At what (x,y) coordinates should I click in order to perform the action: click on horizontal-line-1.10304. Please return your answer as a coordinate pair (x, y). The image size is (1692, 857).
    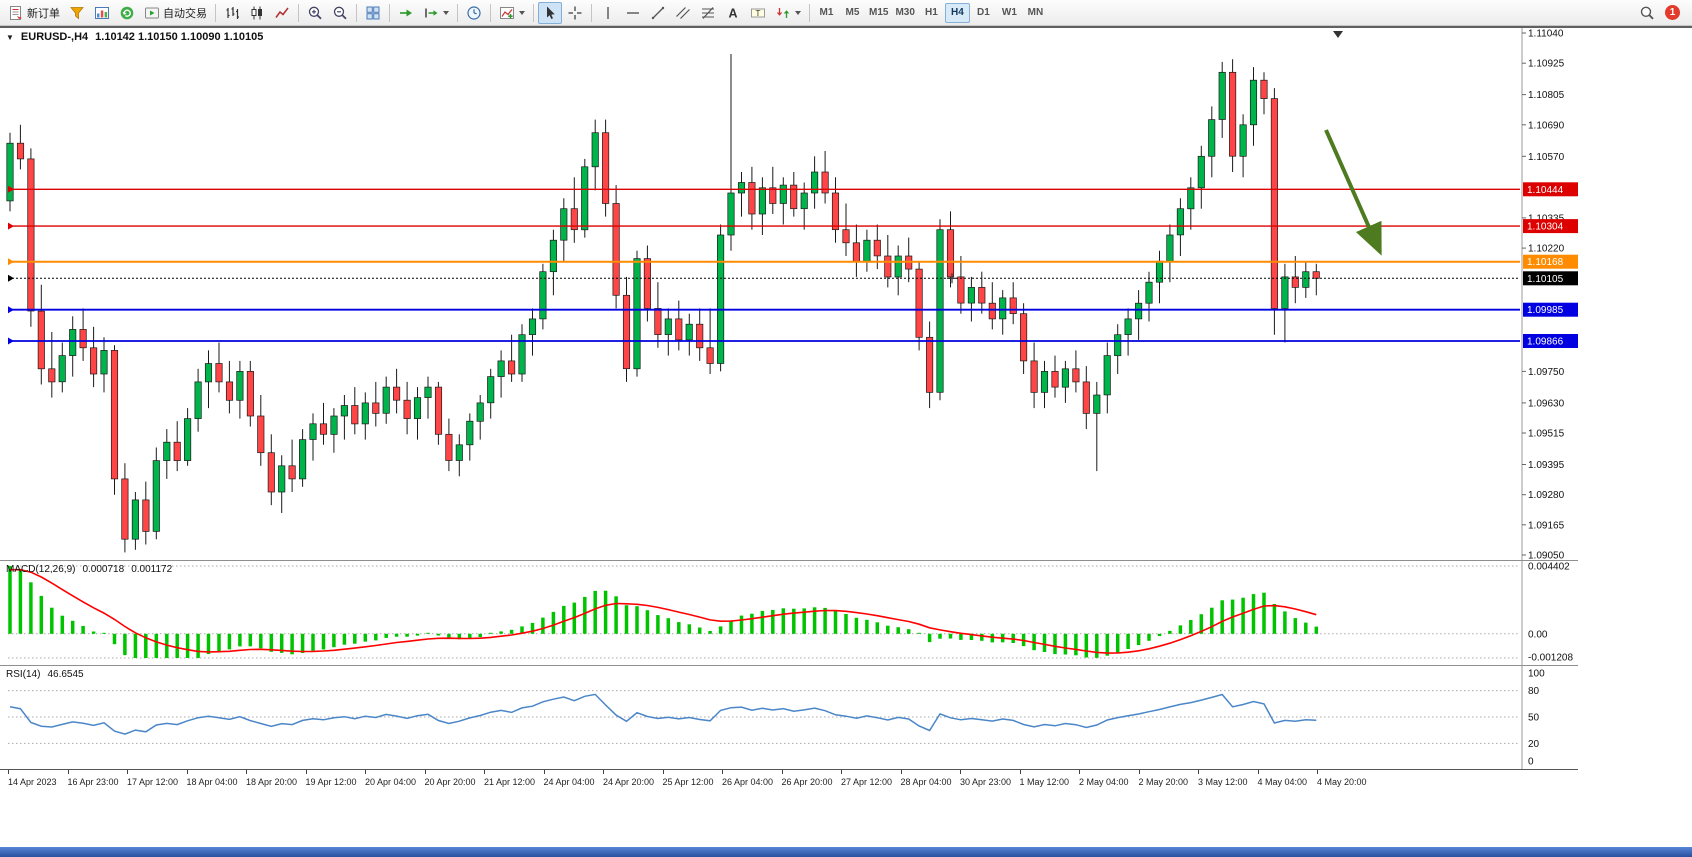
    Looking at the image, I should click on (764, 226).